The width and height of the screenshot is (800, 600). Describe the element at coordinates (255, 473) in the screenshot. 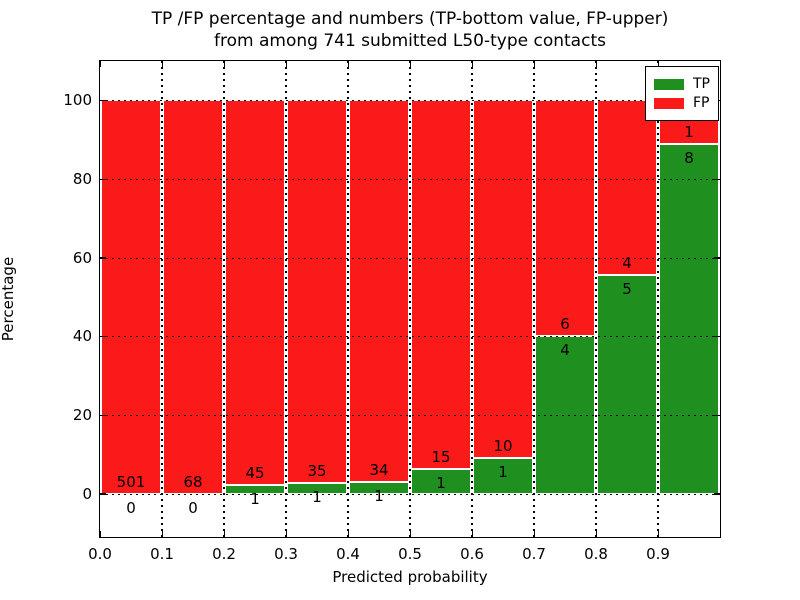

I see `fp-count-label: 45` at that location.